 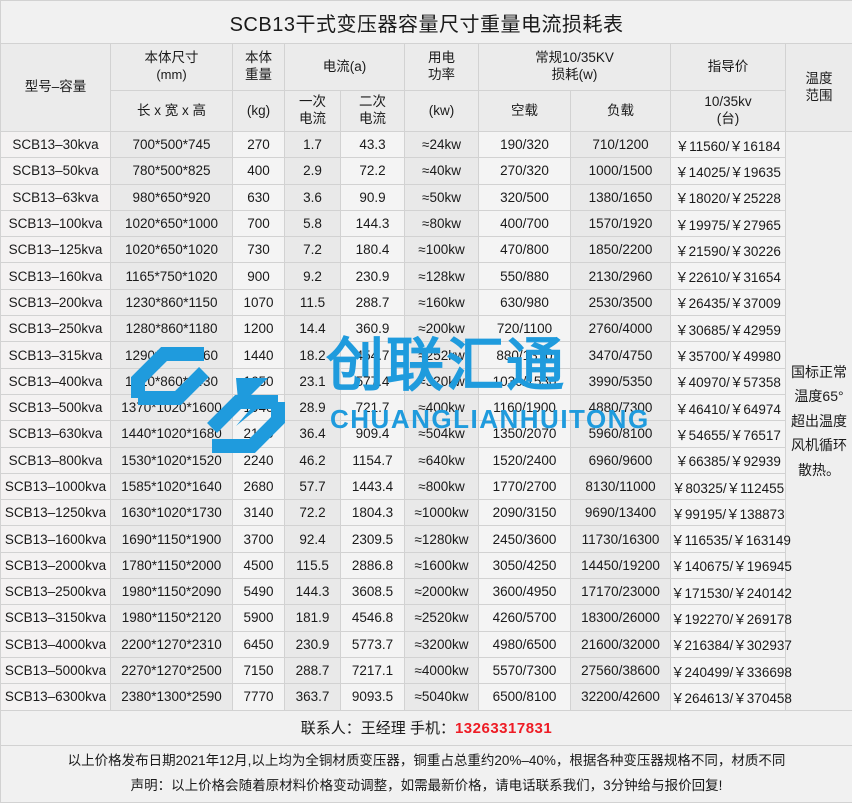 What do you see at coordinates (442, 407) in the screenshot?
I see `cell-power: ≈400kw` at bounding box center [442, 407].